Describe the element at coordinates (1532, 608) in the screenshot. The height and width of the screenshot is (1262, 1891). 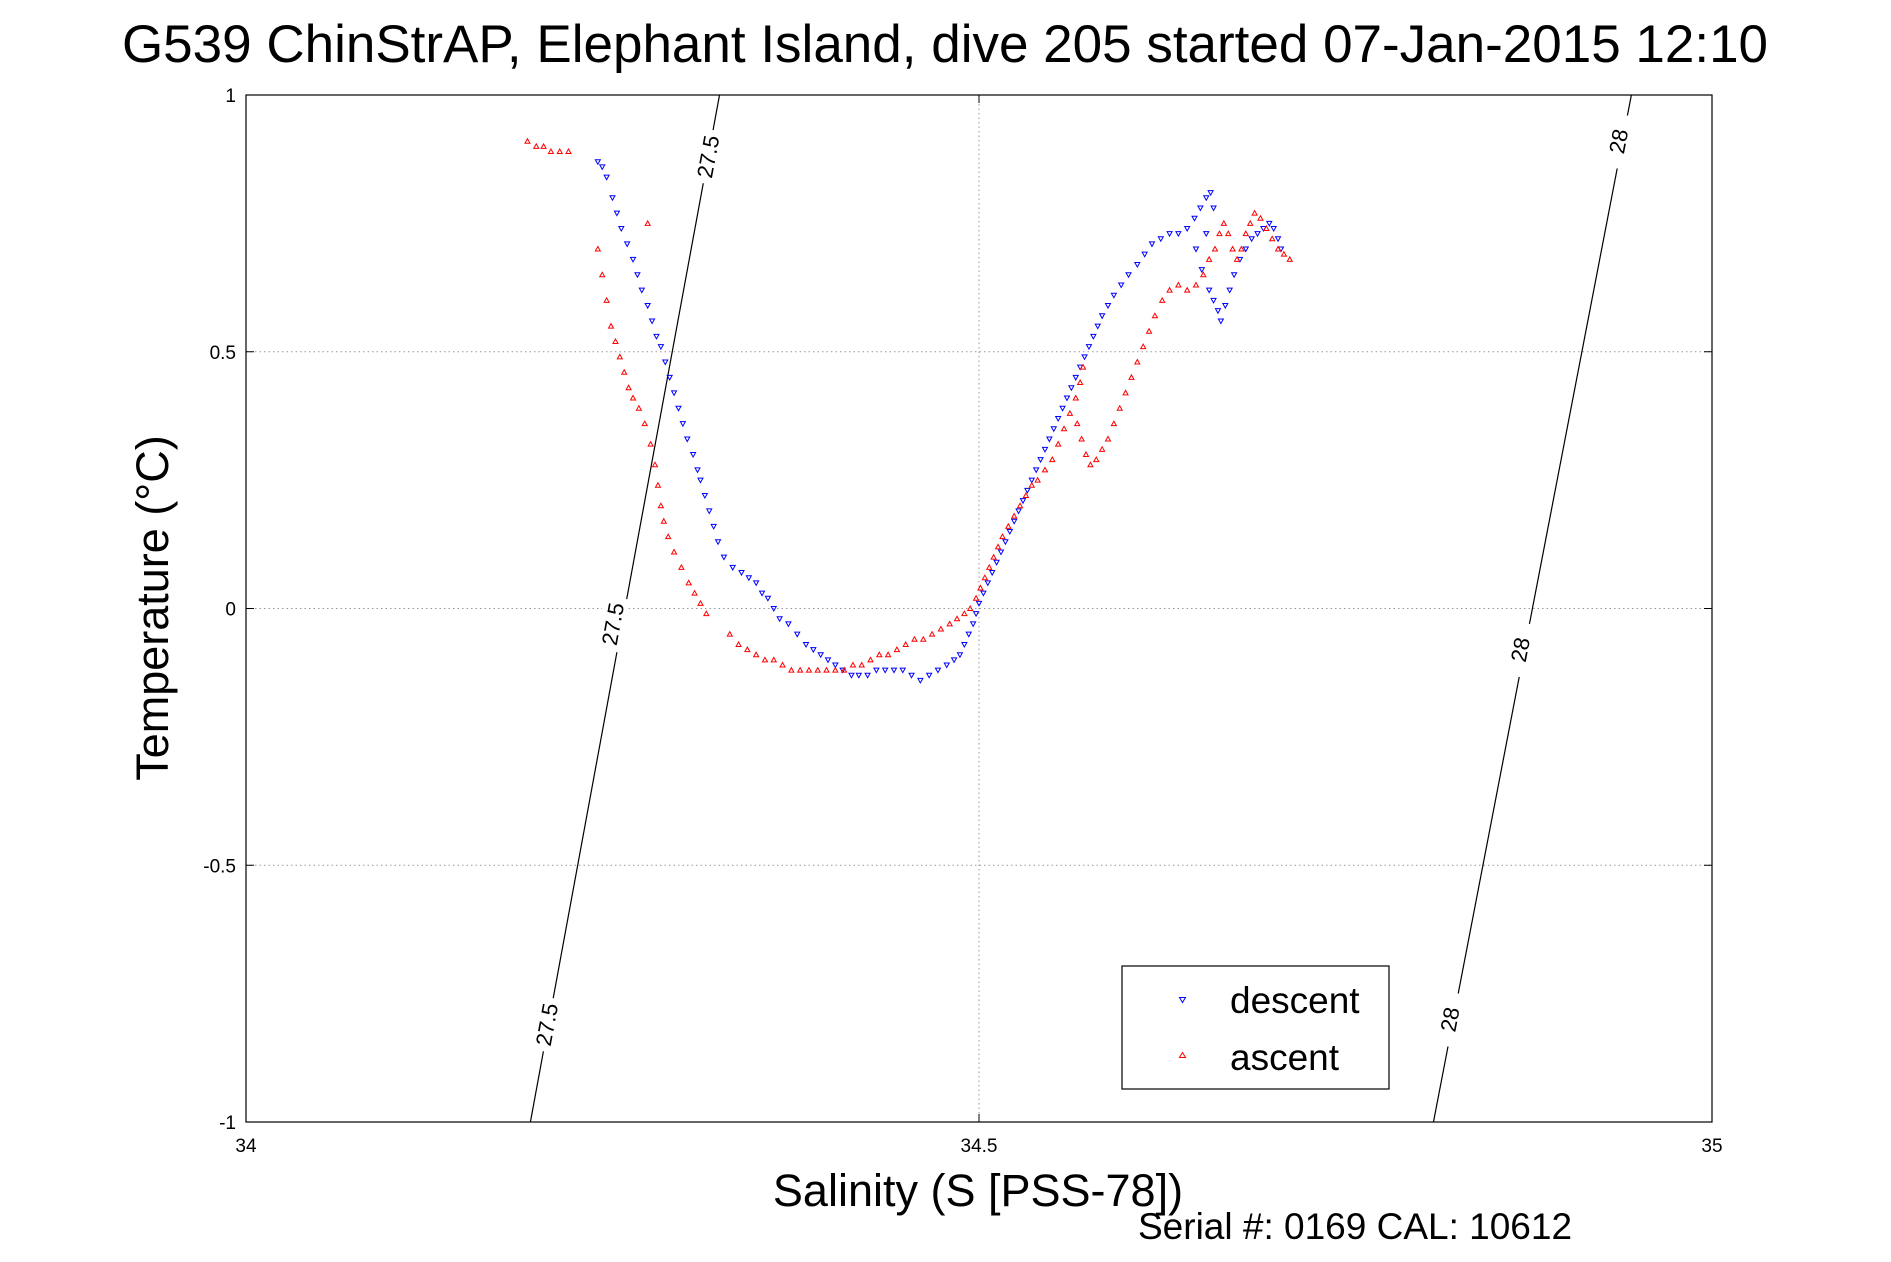
I see `contour-line` at that location.